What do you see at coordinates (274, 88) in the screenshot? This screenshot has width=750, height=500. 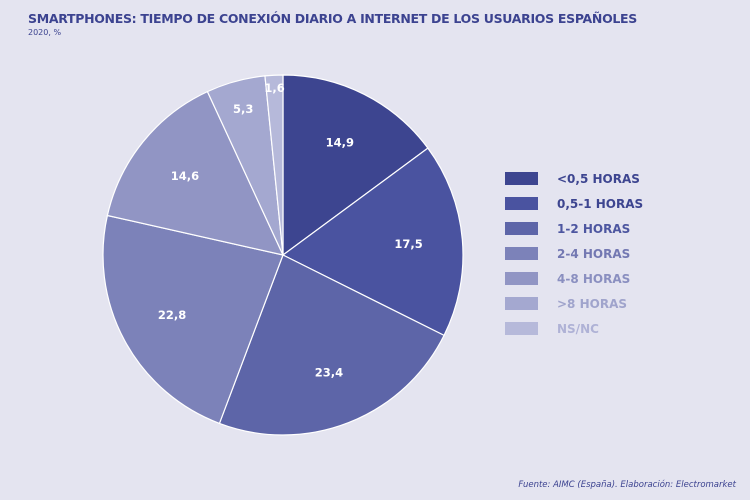 I see `data-label: 1,6` at bounding box center [274, 88].